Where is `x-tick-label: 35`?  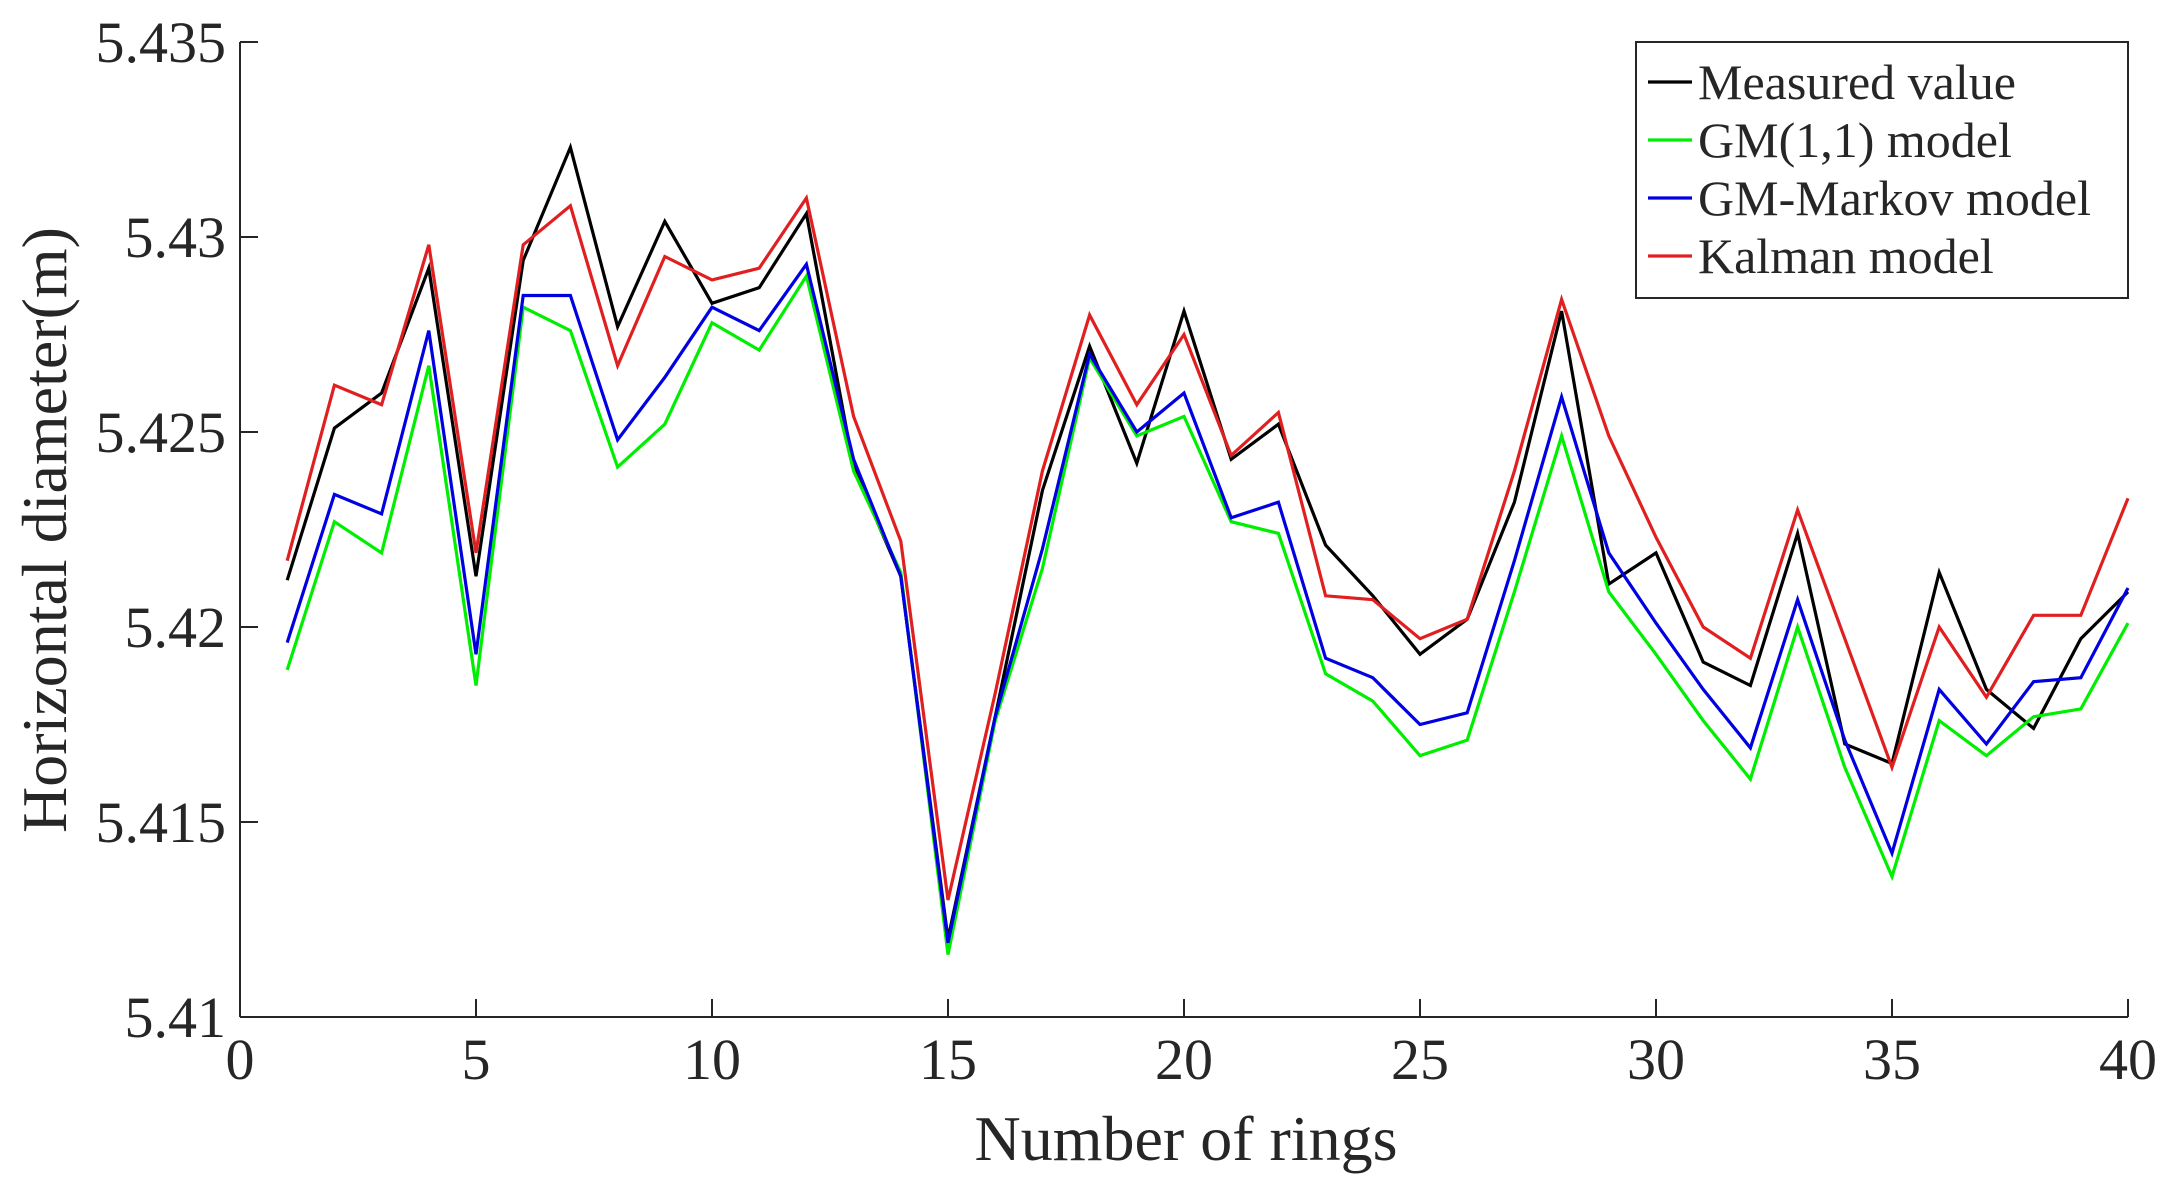
x-tick-label: 35 is located at coordinates (1892, 1059).